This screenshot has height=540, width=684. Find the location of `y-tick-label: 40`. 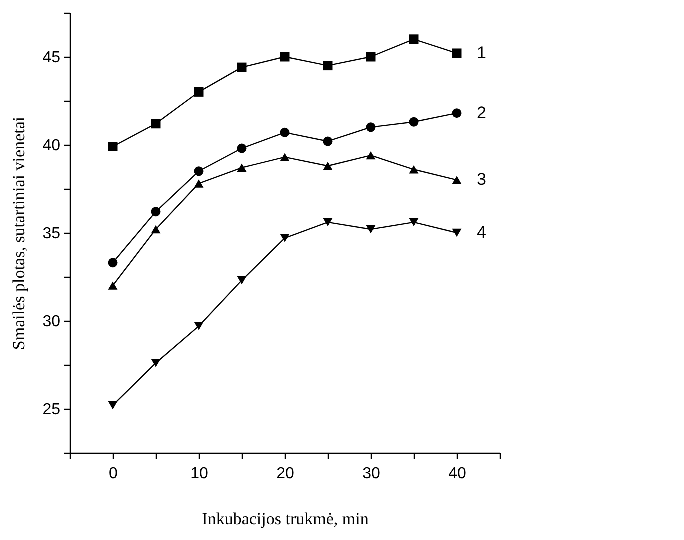

y-tick-label: 40 is located at coordinates (51, 146).